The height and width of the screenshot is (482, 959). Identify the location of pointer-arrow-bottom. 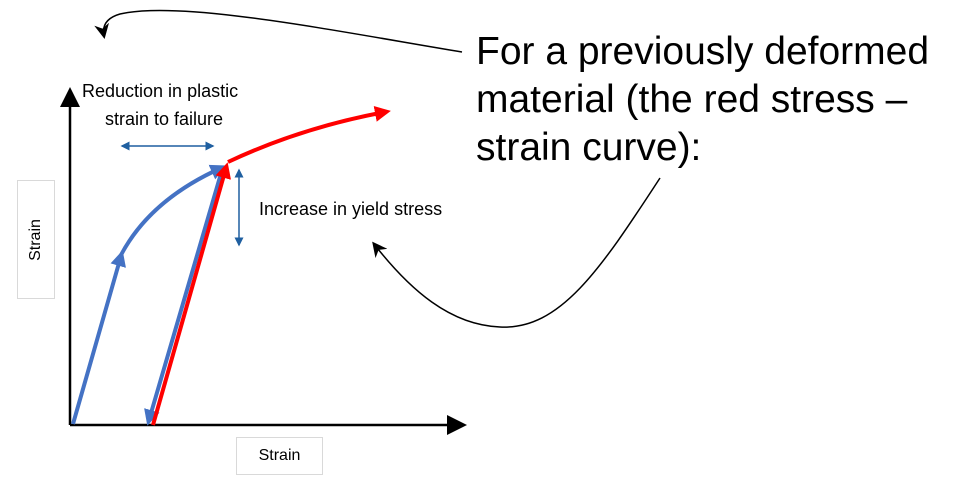
(516, 252).